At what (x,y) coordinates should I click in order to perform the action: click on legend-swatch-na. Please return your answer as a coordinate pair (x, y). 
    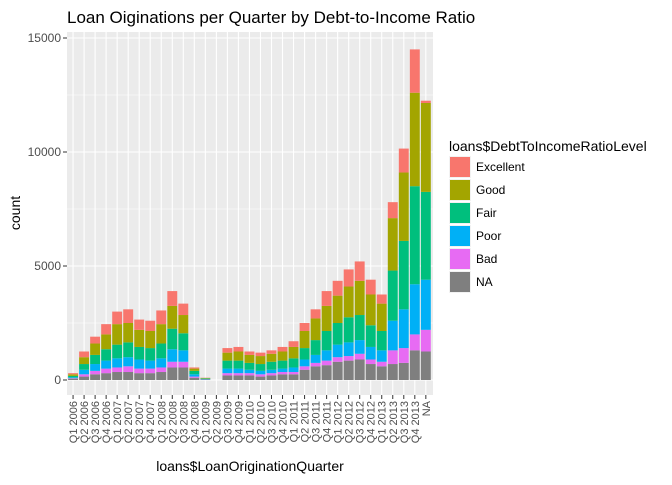
    Looking at the image, I should click on (460, 282).